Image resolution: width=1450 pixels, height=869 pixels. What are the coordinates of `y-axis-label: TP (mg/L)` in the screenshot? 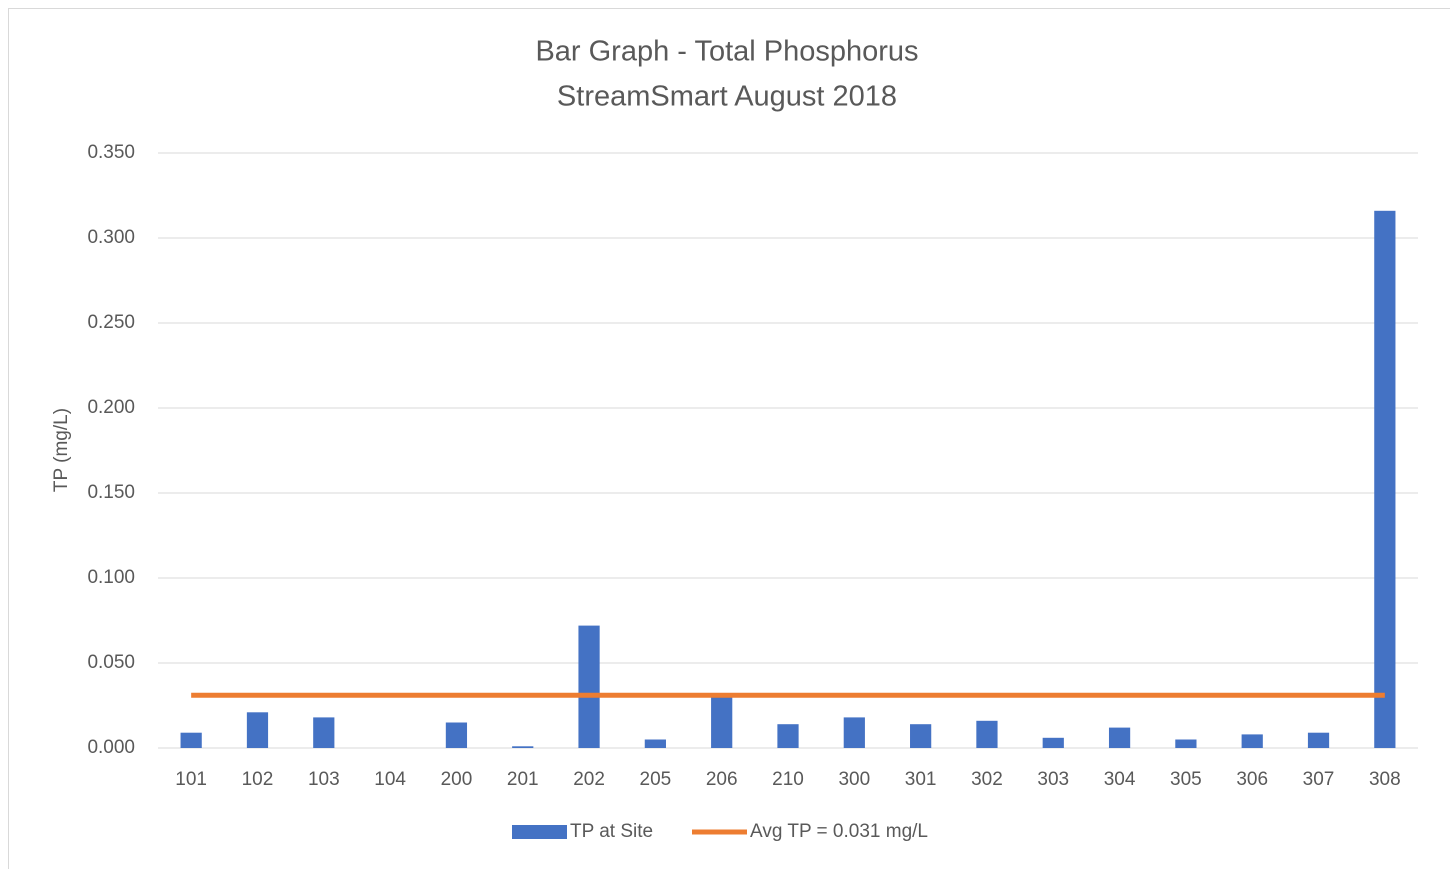 It's located at (61, 450).